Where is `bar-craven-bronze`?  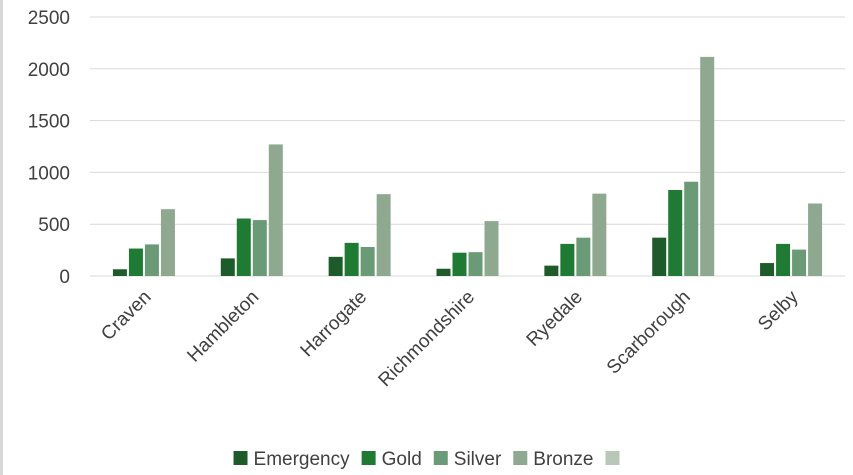 bar-craven-bronze is located at coordinates (167, 242).